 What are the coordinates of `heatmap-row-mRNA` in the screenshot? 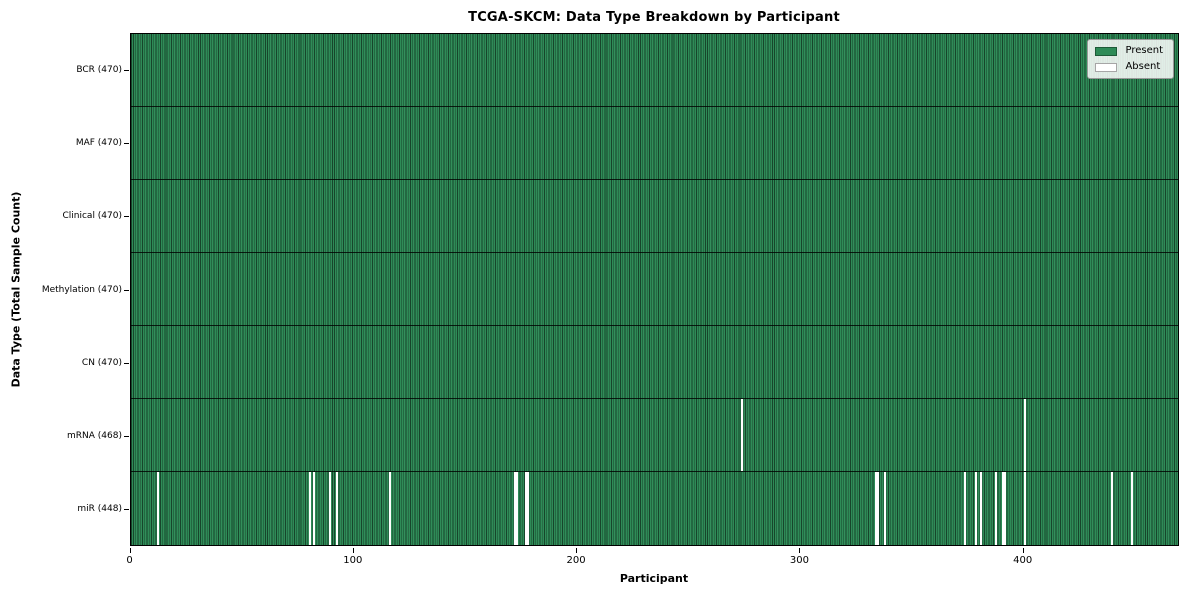 It's located at (654, 435).